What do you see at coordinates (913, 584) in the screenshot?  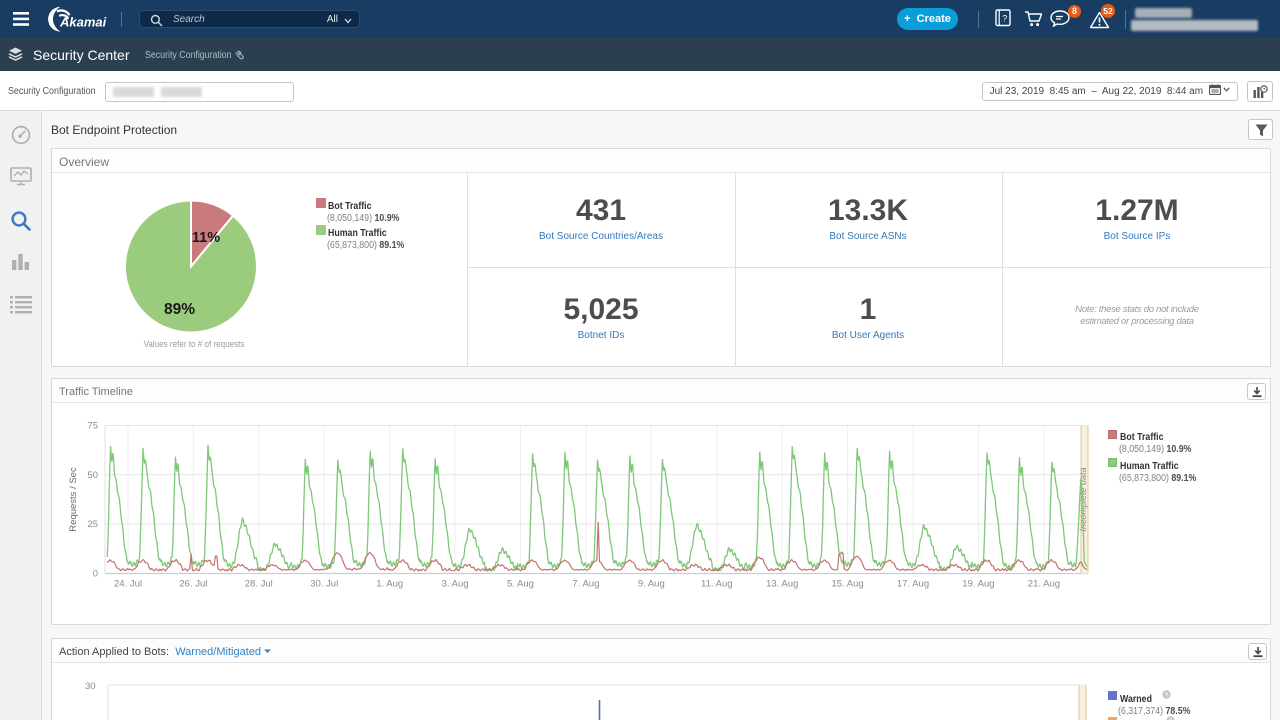 I see `svg-text: 17. Aug` at bounding box center [913, 584].